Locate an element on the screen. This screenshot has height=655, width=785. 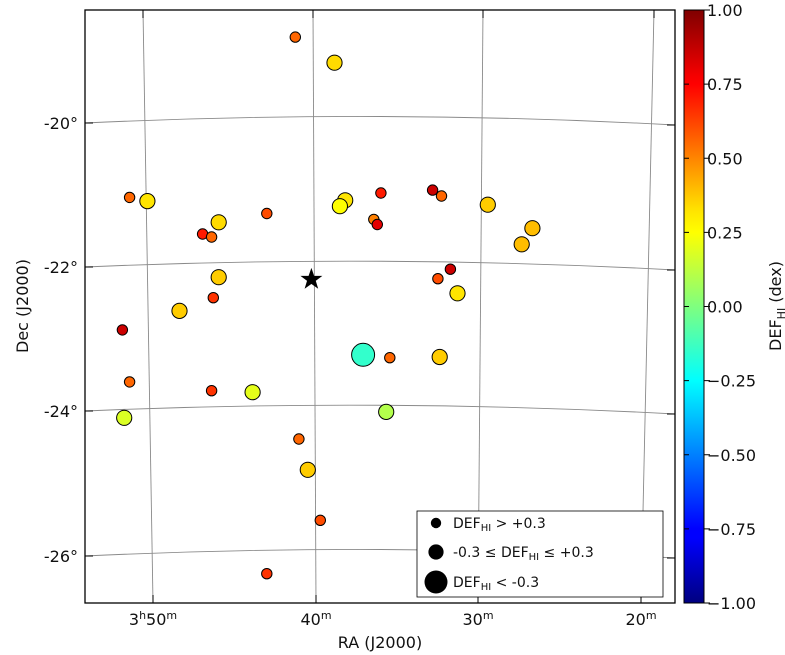
y-axis-label: Dec (J2000) is located at coordinates (22, 306).